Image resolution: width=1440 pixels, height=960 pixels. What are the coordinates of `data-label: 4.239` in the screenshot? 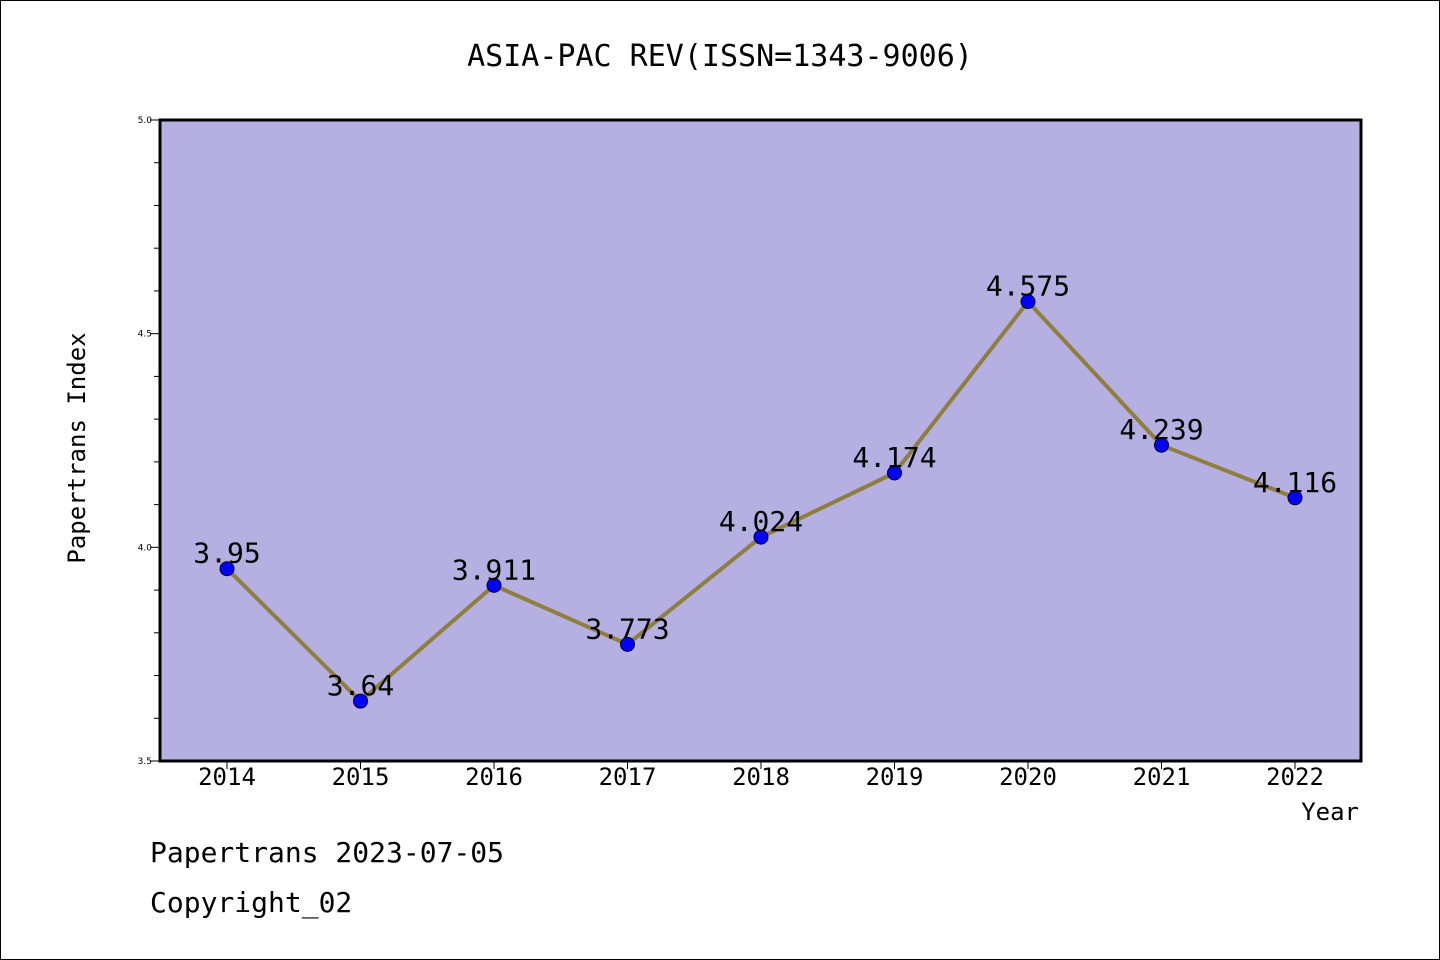 It's located at (1161, 429).